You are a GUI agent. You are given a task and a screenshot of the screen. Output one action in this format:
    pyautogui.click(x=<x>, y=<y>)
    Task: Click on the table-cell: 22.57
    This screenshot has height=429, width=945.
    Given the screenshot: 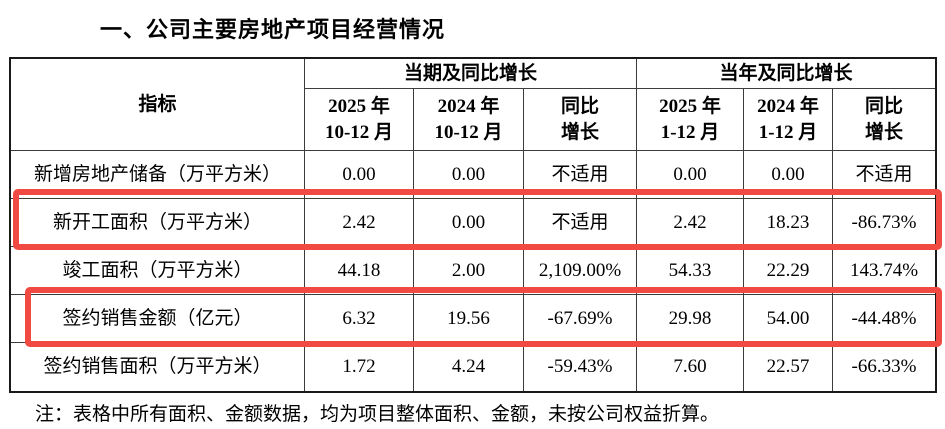 What is the action you would take?
    pyautogui.click(x=788, y=367)
    